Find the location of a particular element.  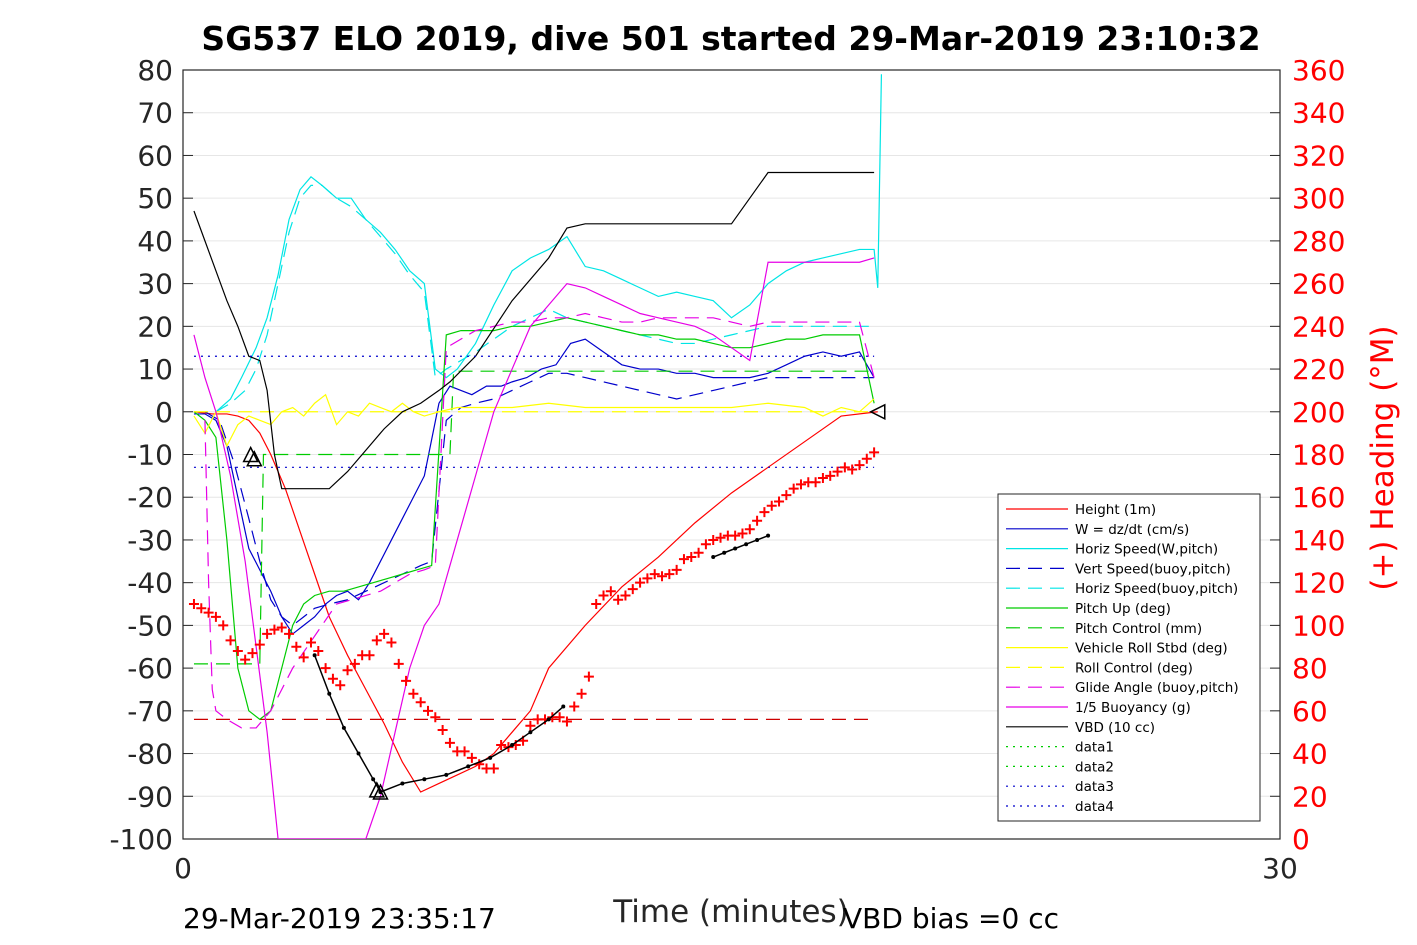

footer-timestamp: 29-Mar-2019 23:35:17 is located at coordinates (339, 918).